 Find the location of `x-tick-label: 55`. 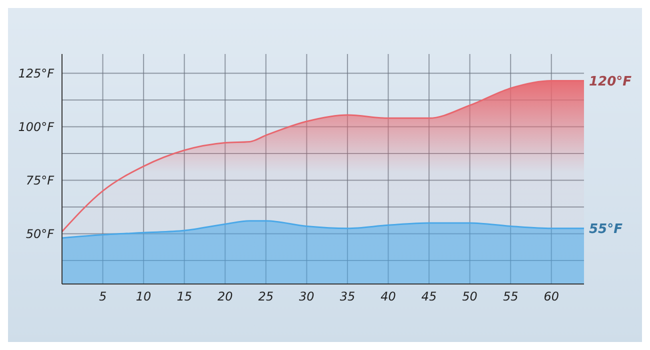

x-tick-label: 55 is located at coordinates (510, 297).